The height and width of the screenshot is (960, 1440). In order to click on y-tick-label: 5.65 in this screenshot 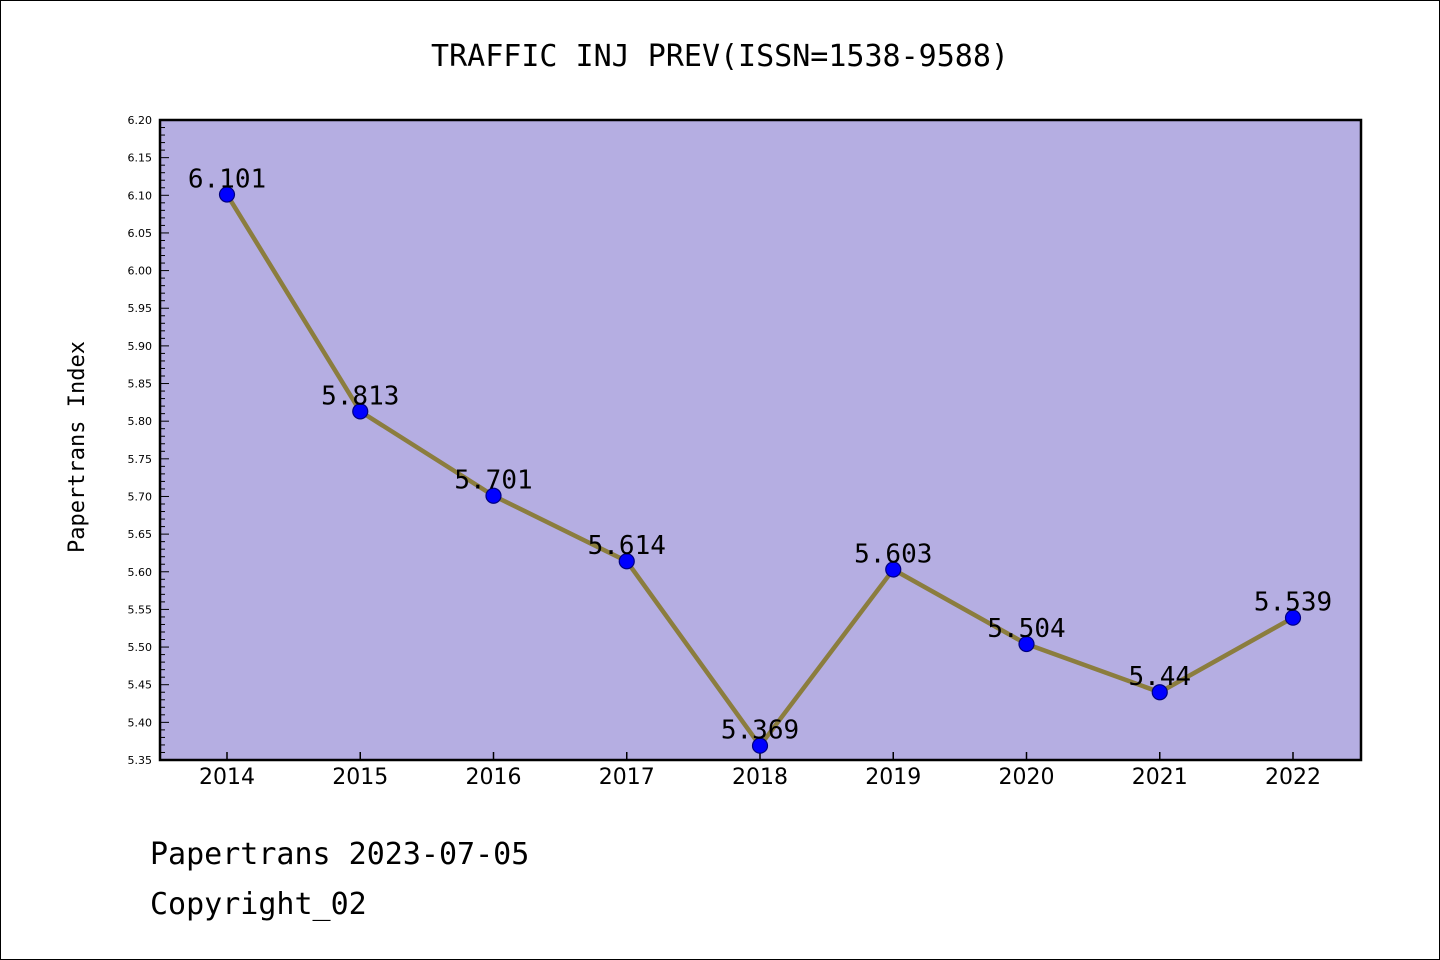, I will do `click(140, 534)`.